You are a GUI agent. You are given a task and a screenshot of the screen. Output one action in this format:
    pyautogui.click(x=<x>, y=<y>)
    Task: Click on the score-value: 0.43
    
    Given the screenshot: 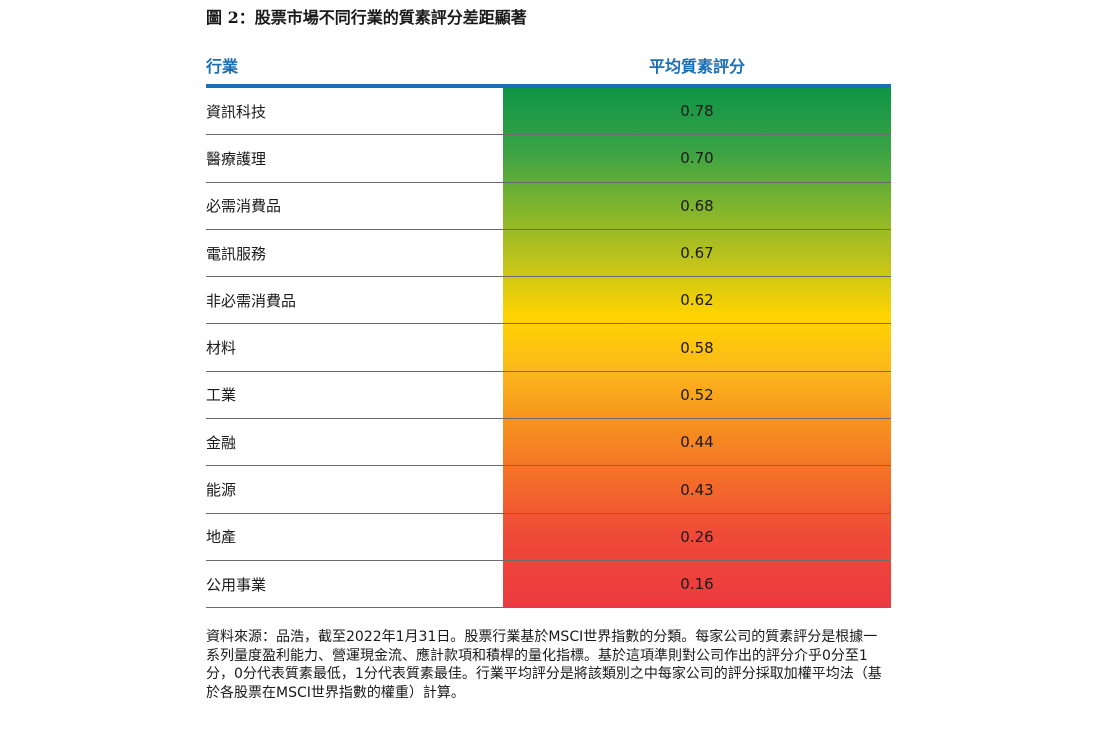 What is the action you would take?
    pyautogui.click(x=697, y=489)
    